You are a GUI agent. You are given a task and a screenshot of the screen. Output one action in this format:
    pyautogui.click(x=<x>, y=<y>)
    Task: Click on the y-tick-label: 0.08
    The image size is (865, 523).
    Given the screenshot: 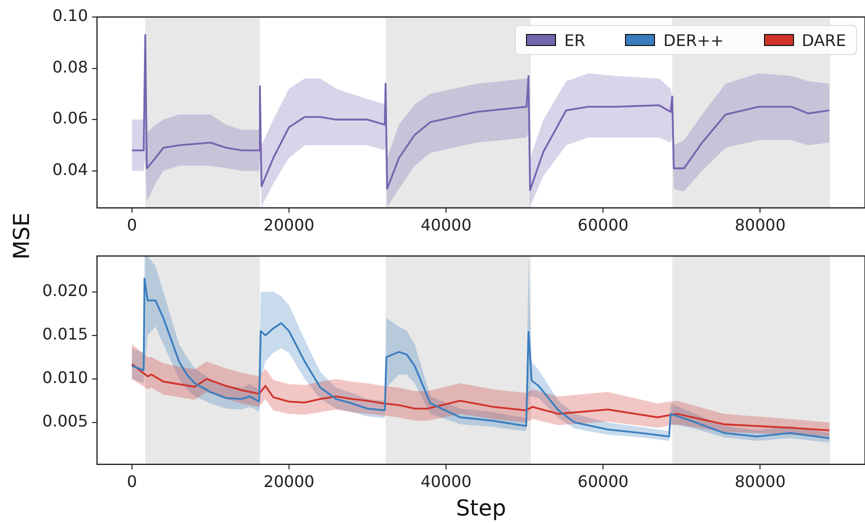 What is the action you would take?
    pyautogui.click(x=70, y=66)
    